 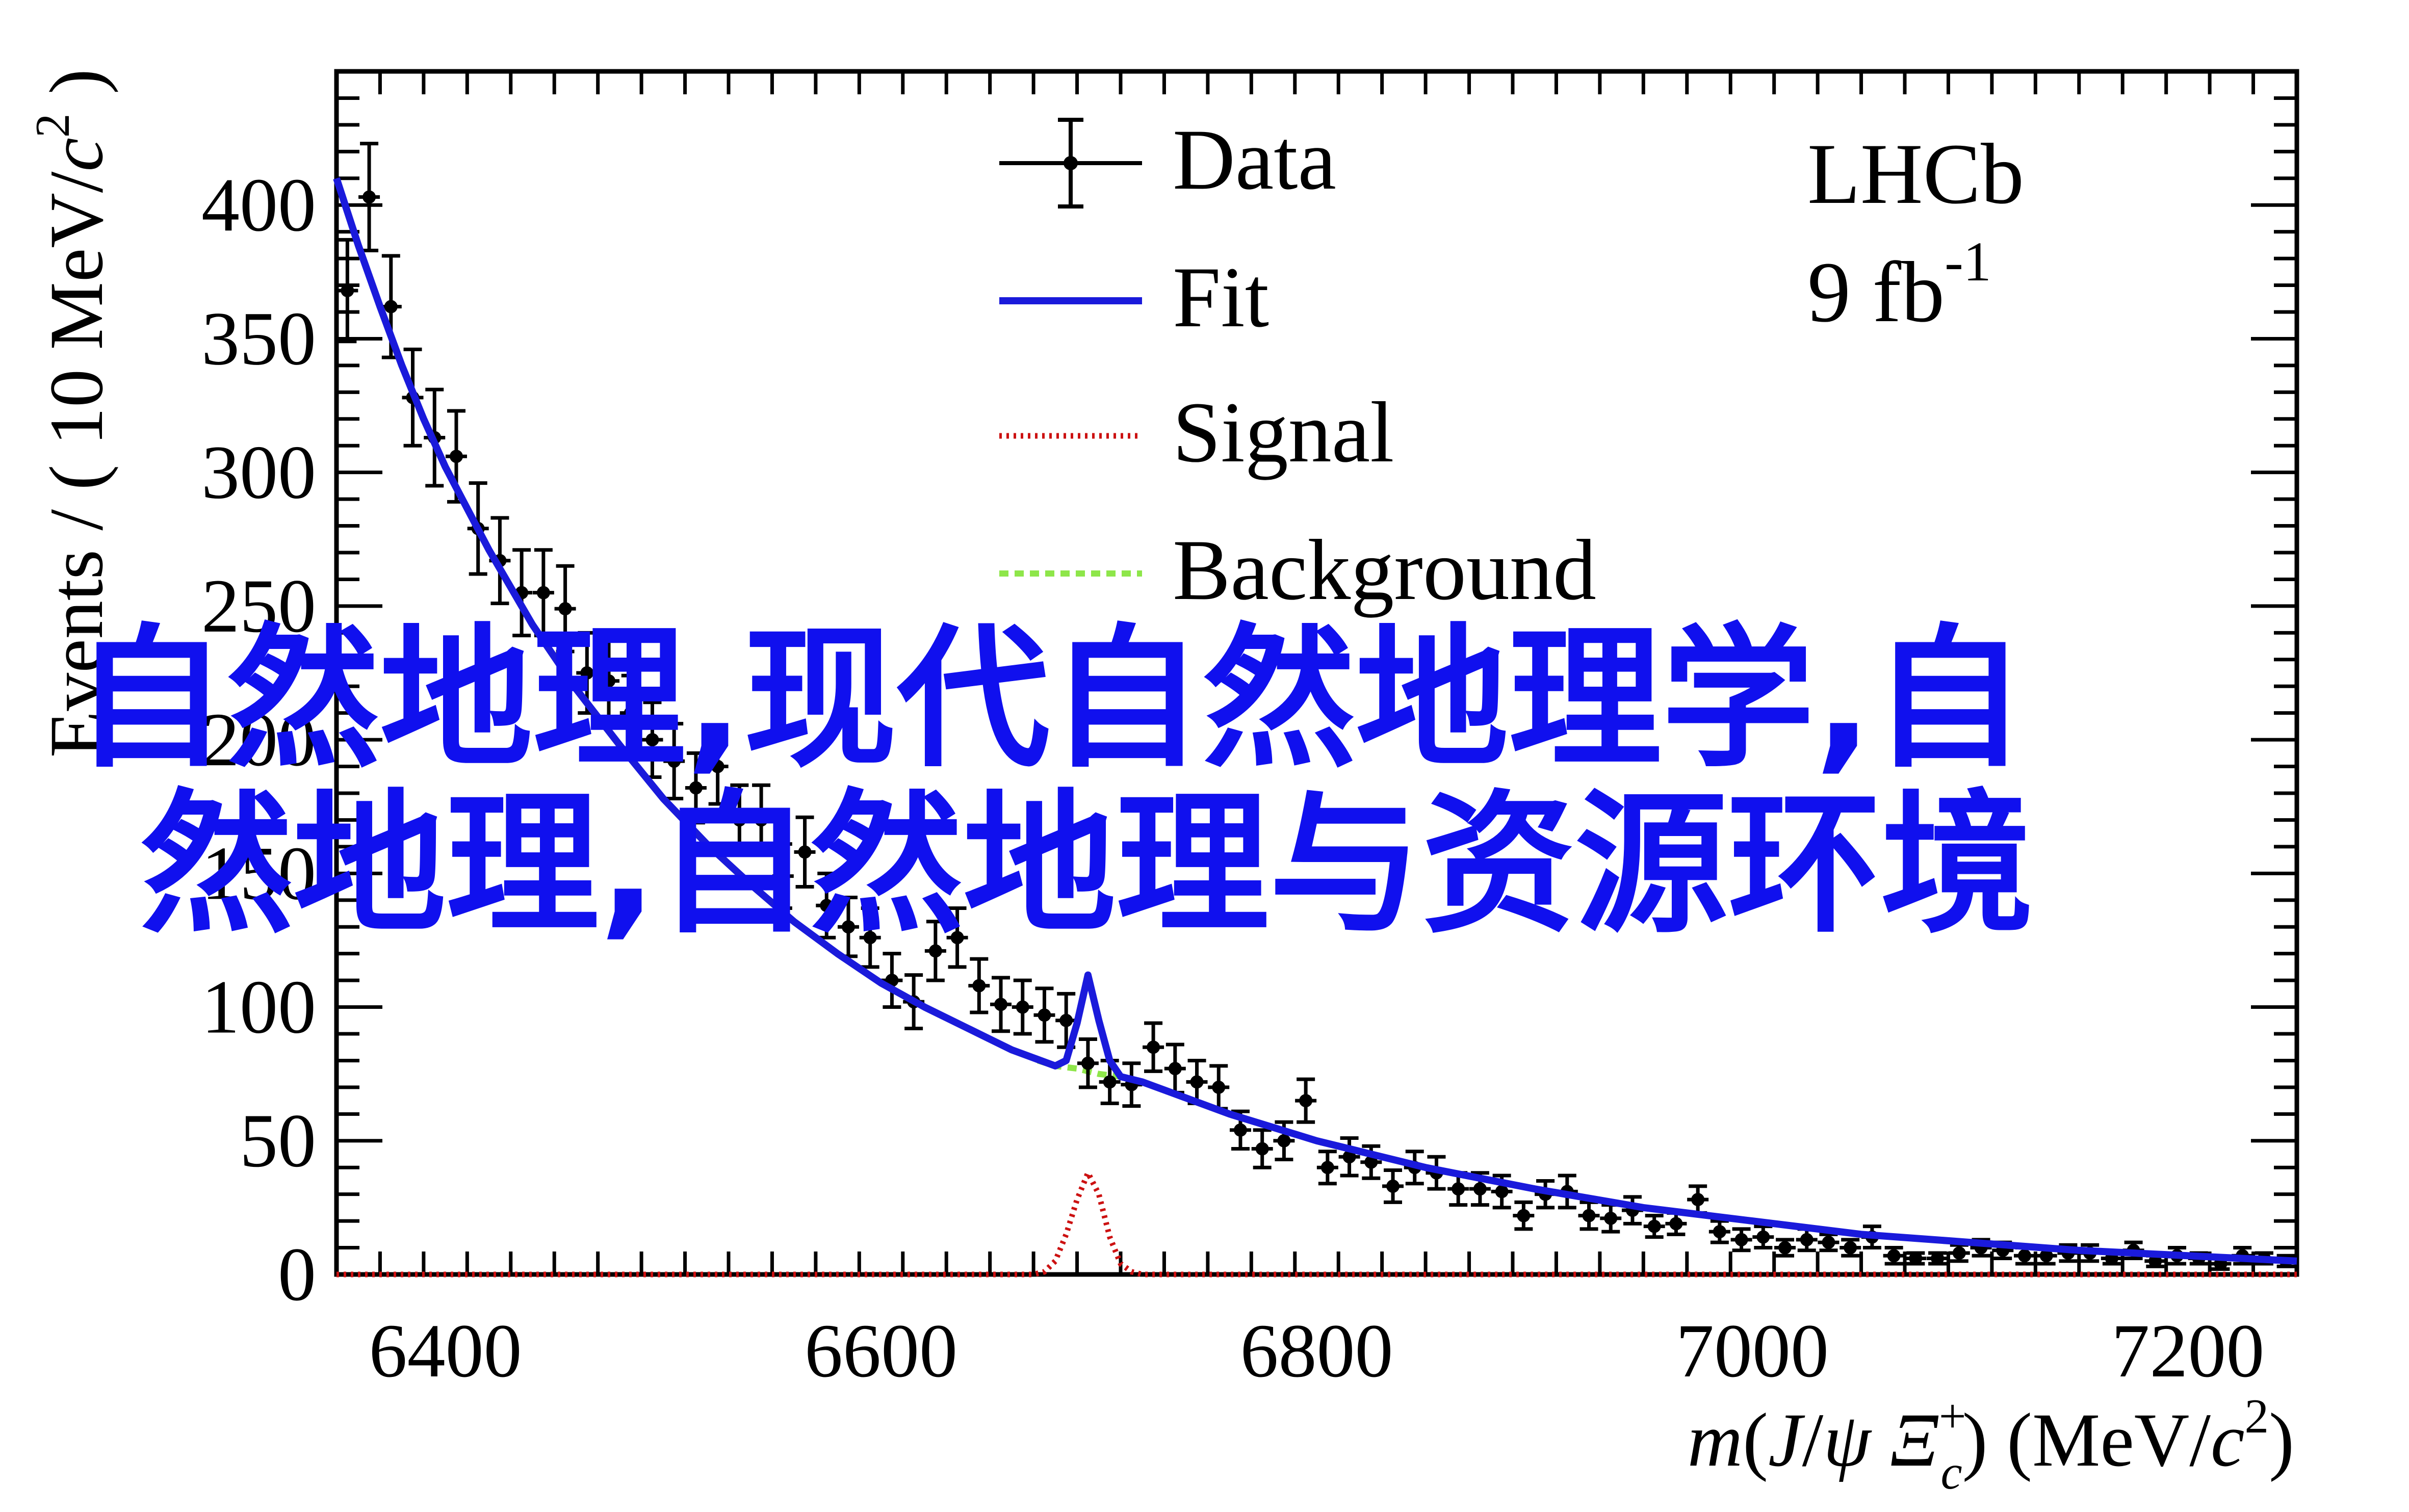 What do you see at coordinates (1071, 163) in the screenshot?
I see `legend-data-marker` at bounding box center [1071, 163].